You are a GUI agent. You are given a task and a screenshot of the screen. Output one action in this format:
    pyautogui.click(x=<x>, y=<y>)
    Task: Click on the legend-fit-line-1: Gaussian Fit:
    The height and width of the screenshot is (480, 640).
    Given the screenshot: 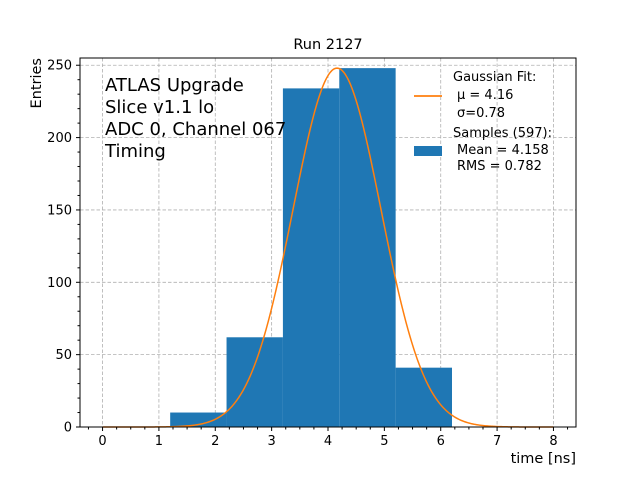 What is the action you would take?
    pyautogui.click(x=494, y=77)
    